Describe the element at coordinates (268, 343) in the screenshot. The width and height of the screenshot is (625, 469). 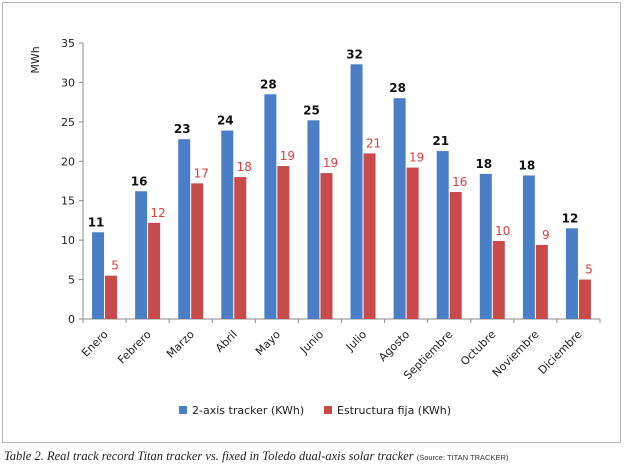
I see `x-tick-label-mayo: Mayo` at that location.